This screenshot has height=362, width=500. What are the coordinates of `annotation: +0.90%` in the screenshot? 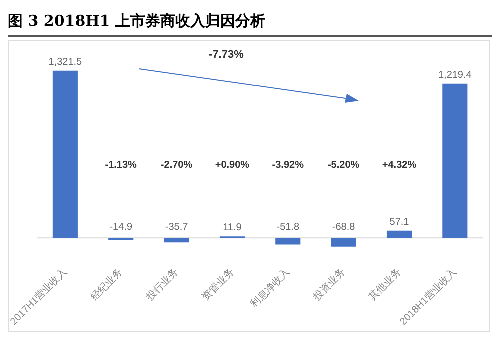 It's located at (232, 166).